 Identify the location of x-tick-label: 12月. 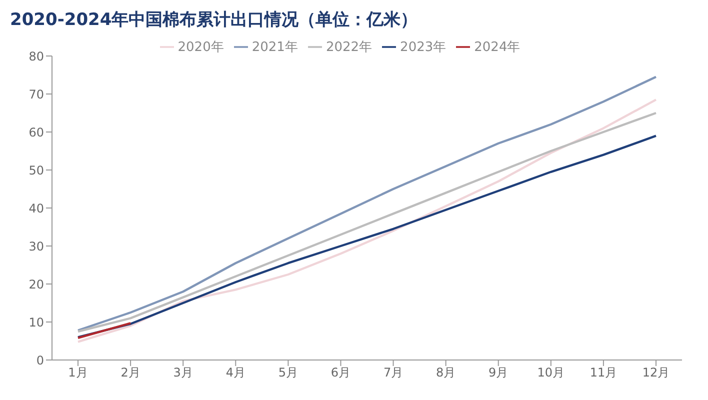
(656, 373).